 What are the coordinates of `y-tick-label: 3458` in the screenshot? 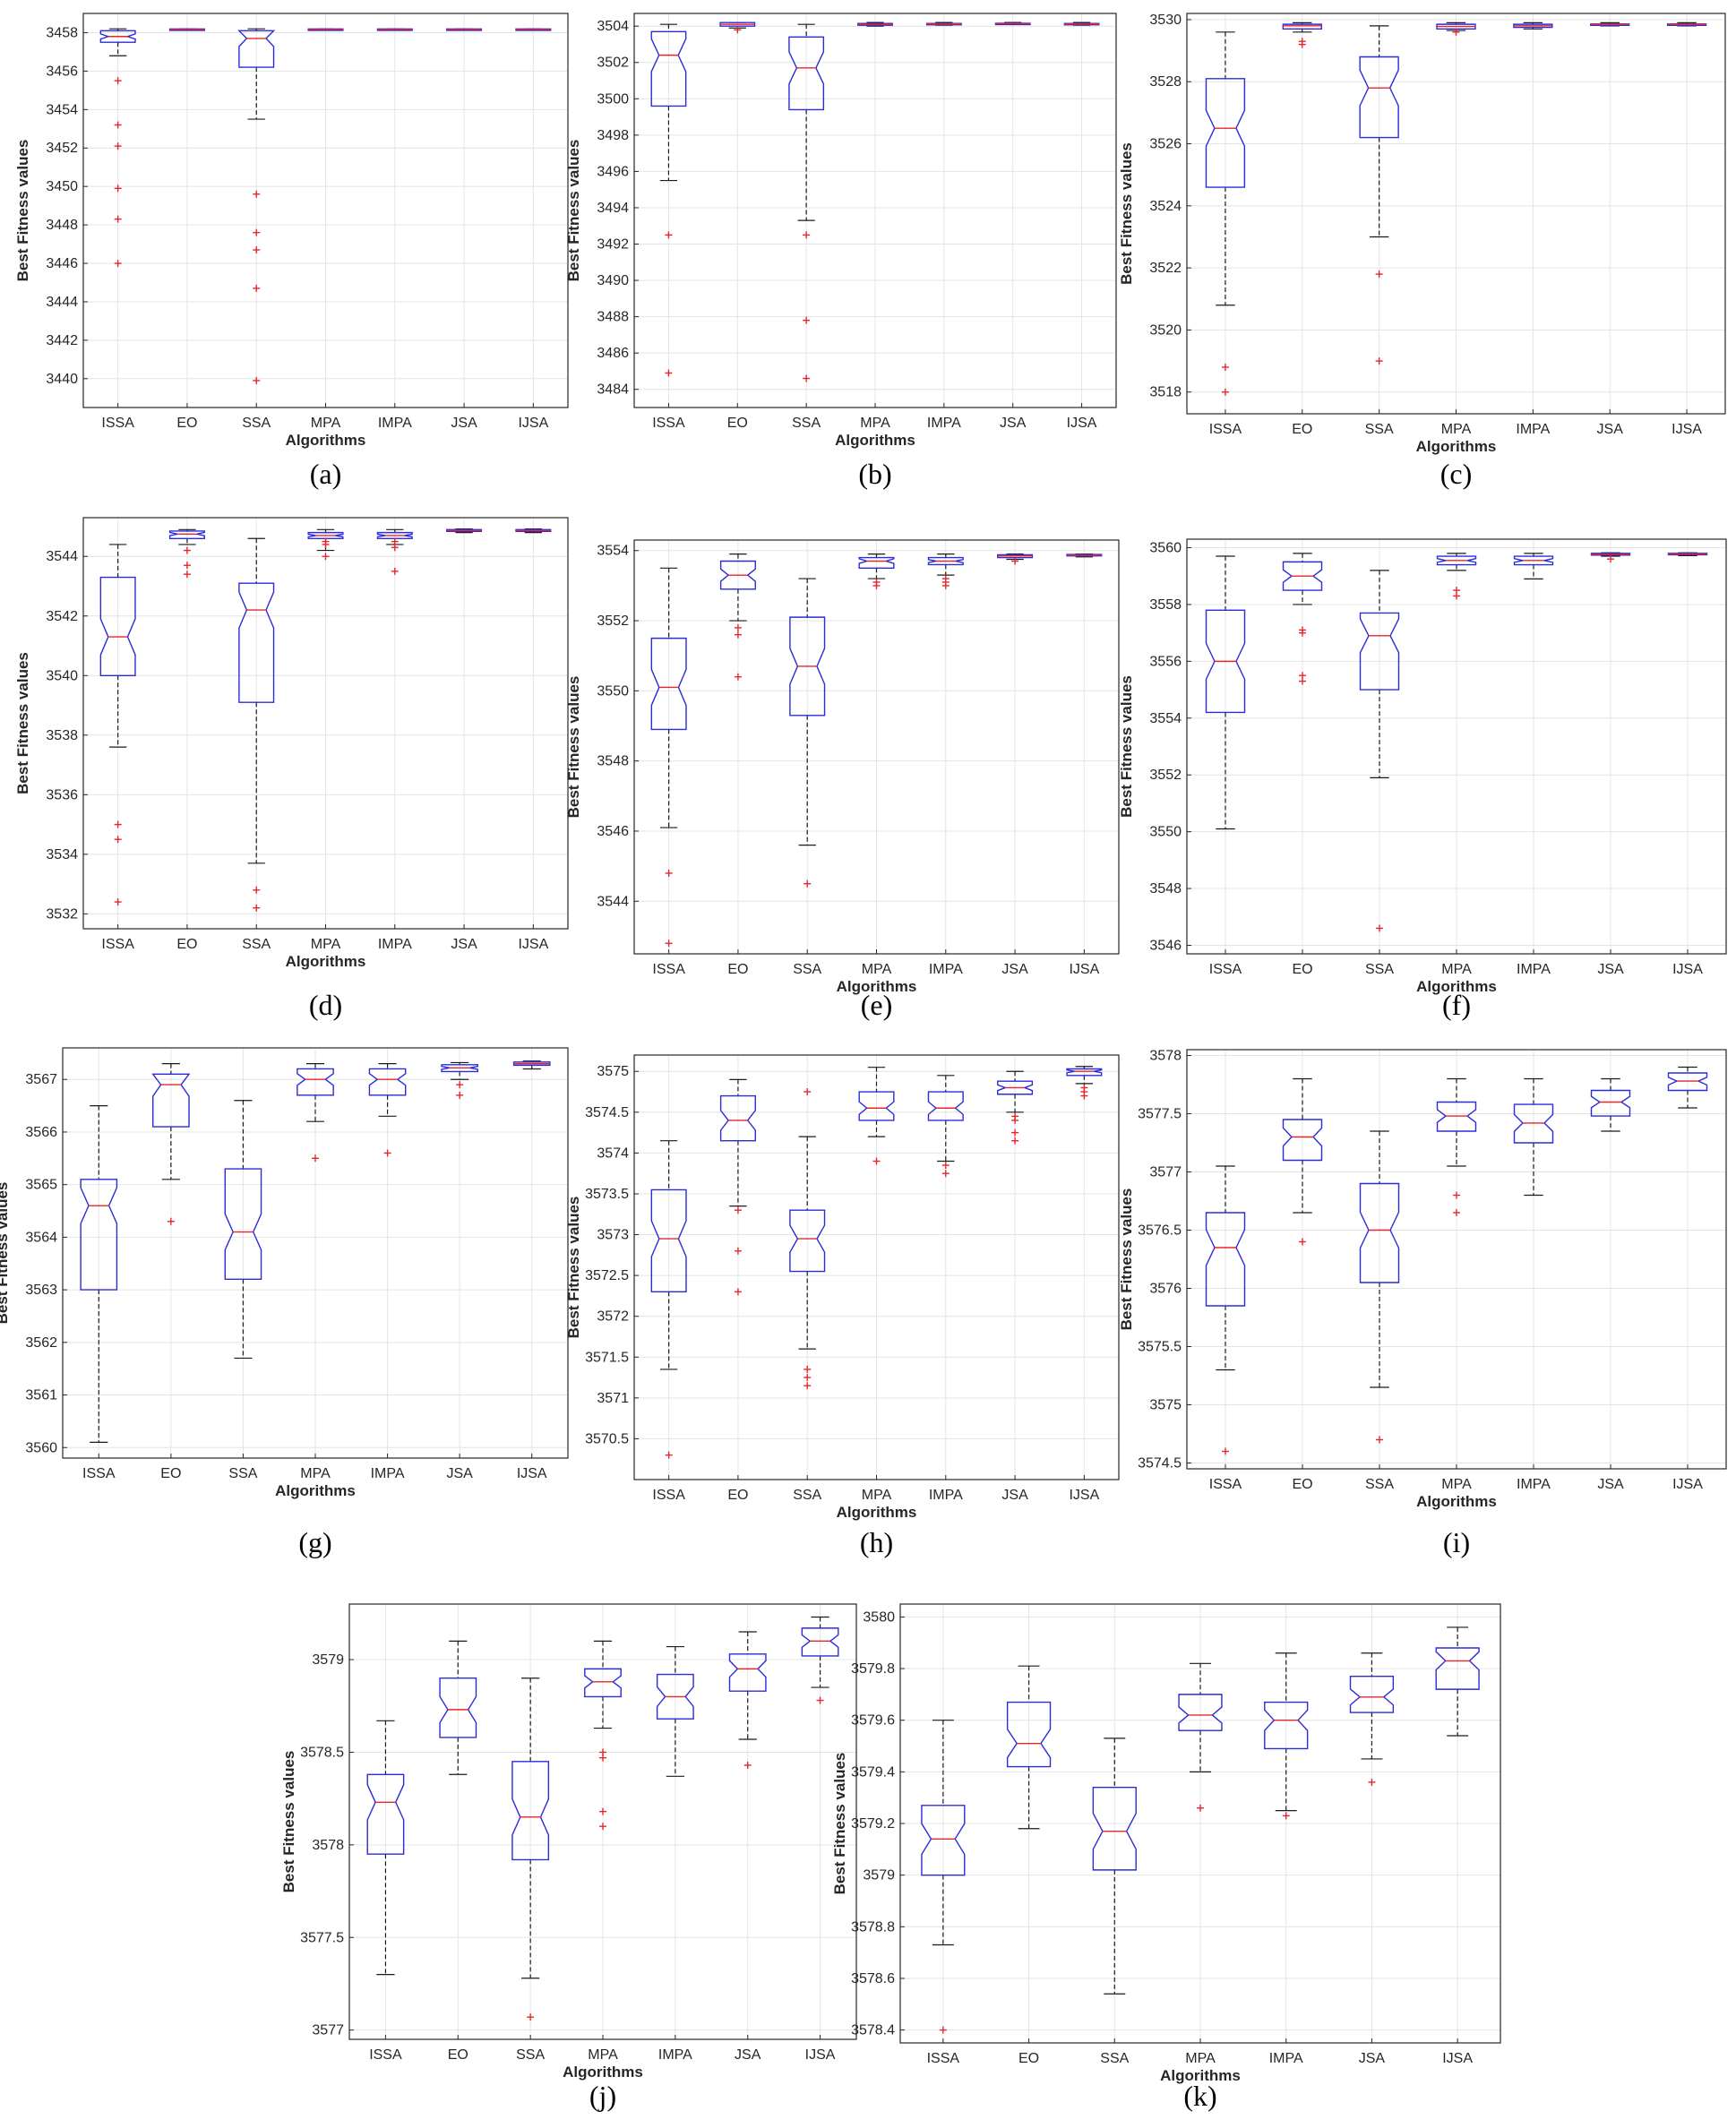 It's located at (62, 32).